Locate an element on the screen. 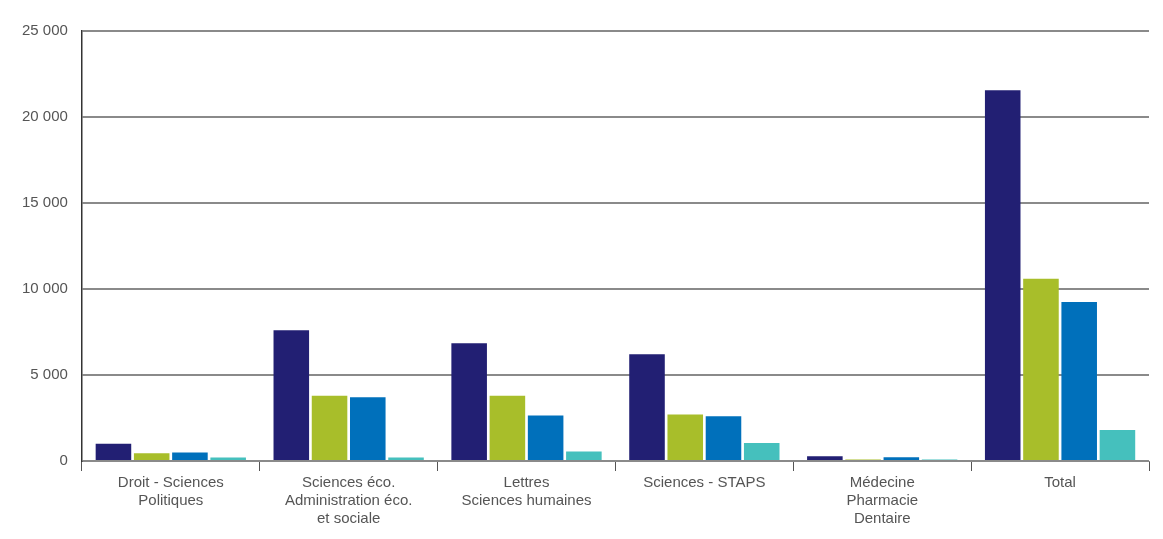 The width and height of the screenshot is (1163, 539). y-tick-label: 15 000 is located at coordinates (44, 202).